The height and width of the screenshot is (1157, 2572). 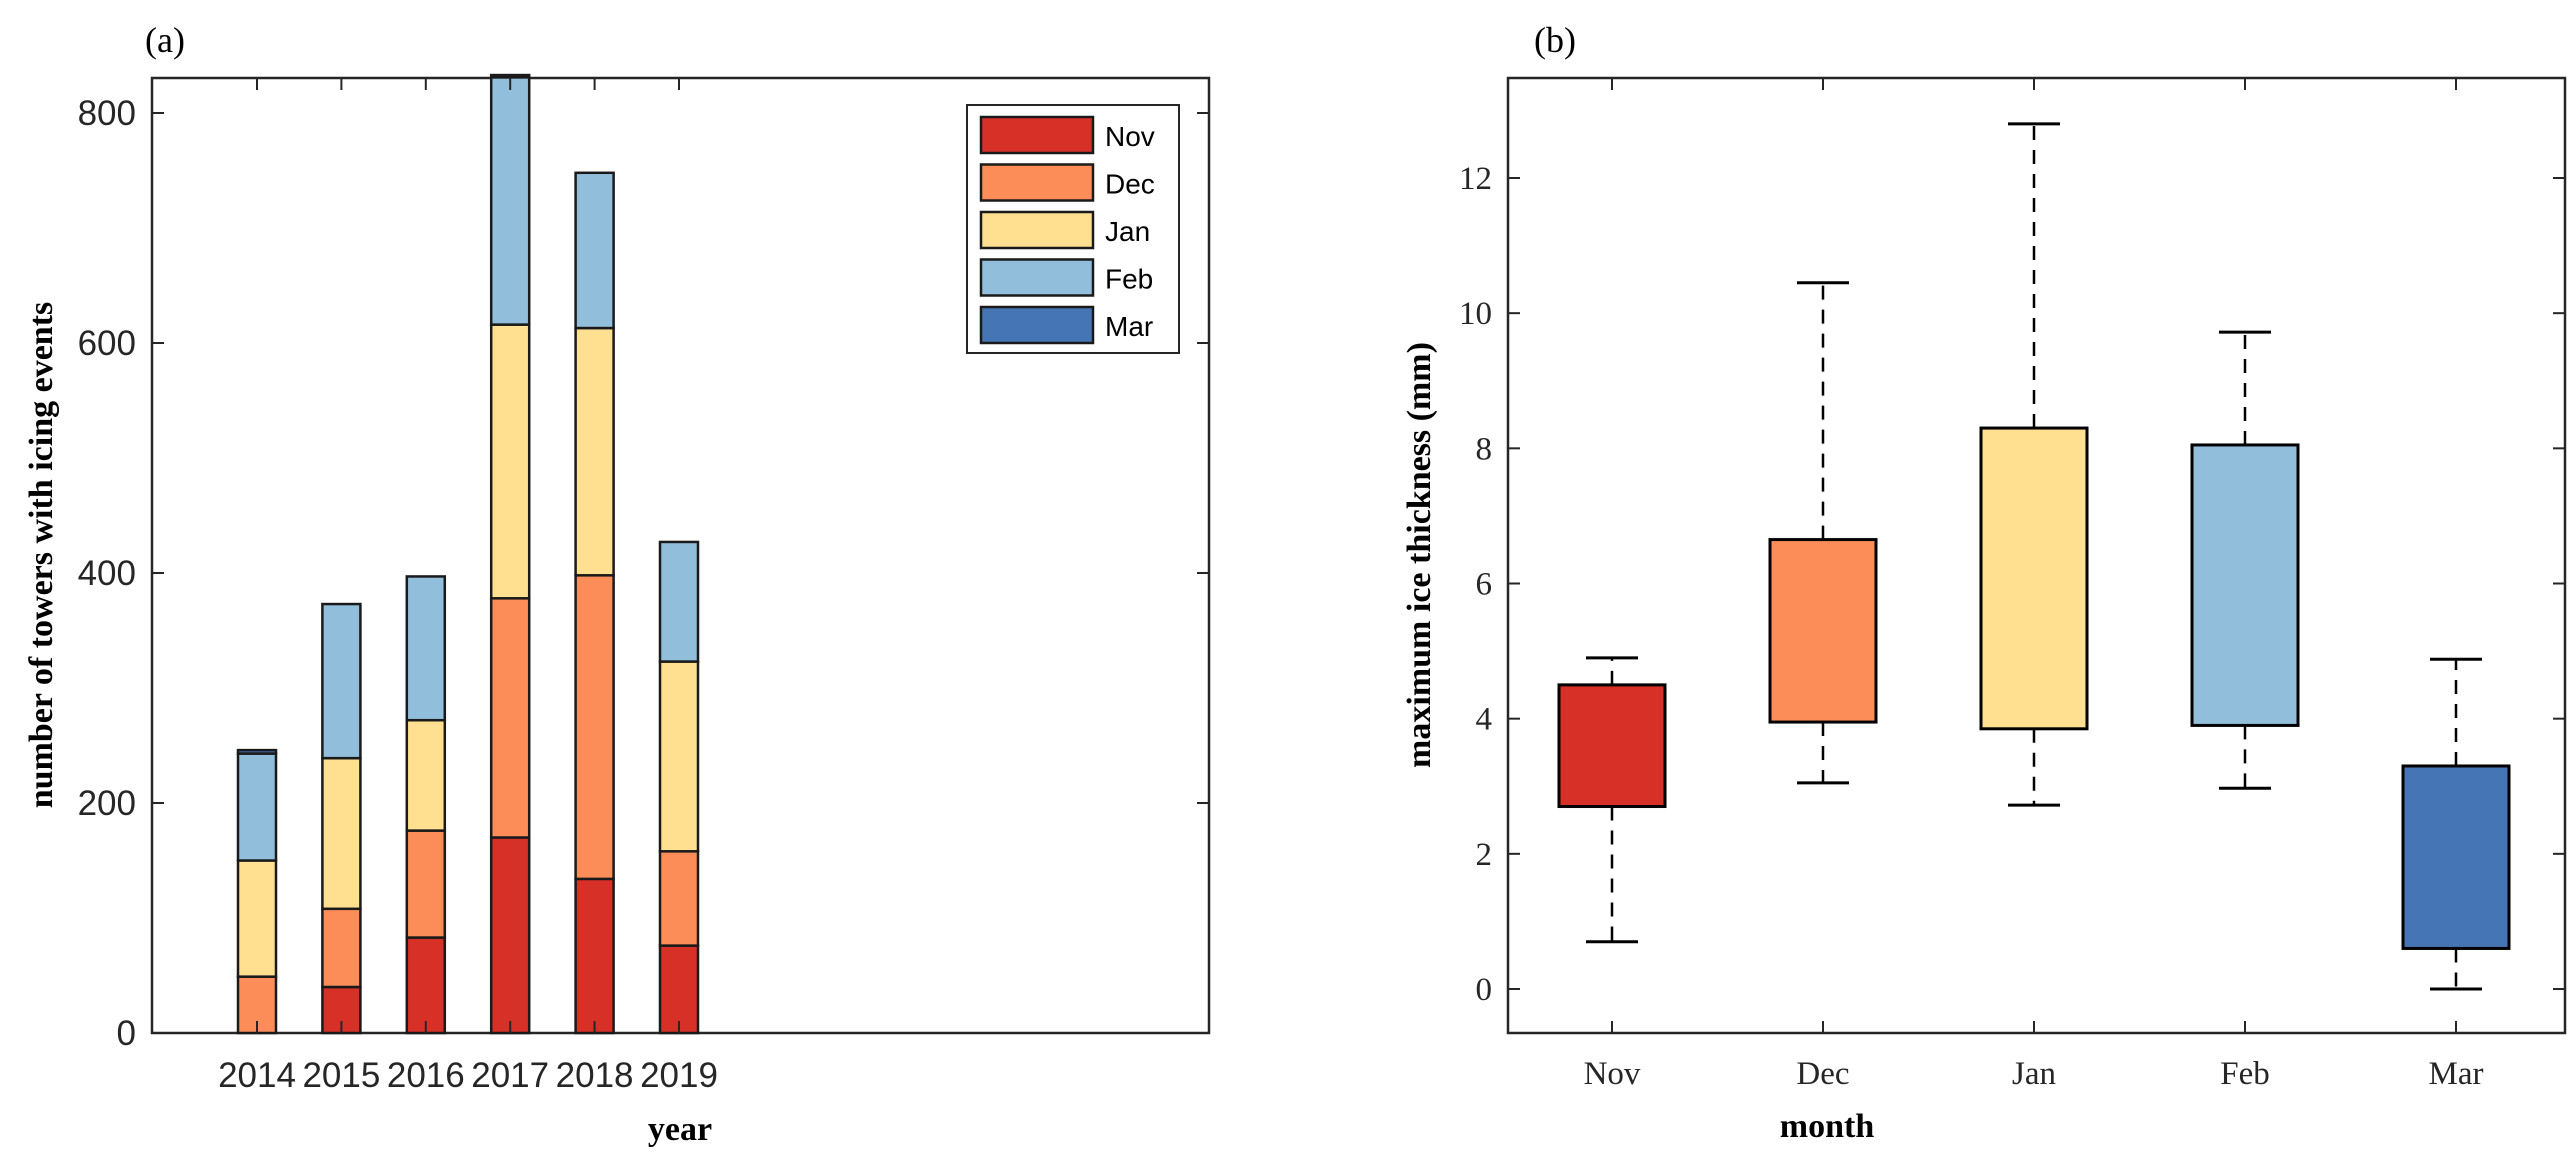 I want to click on legend-label-feb: Feb, so click(x=1129, y=279).